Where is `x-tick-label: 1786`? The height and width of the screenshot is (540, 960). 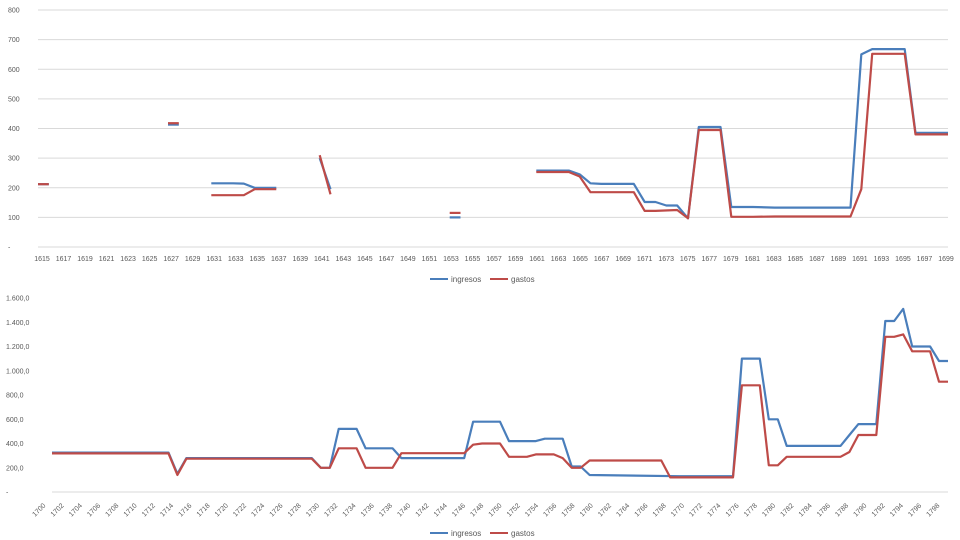 x-tick-label: 1786 is located at coordinates (824, 510).